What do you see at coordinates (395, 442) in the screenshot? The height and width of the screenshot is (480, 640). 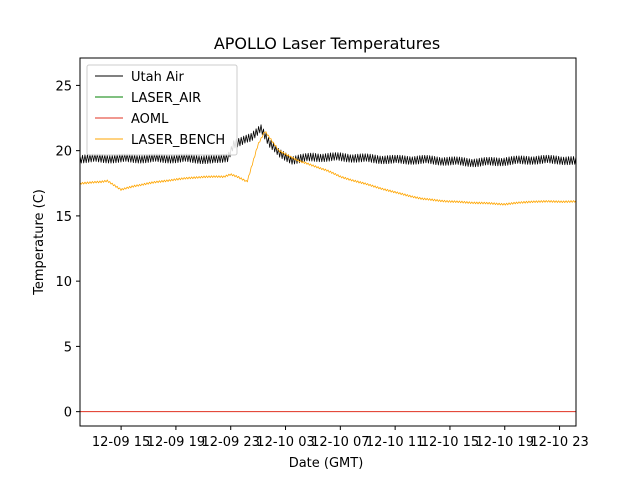 I see `x-tick-label: 12-10 11` at bounding box center [395, 442].